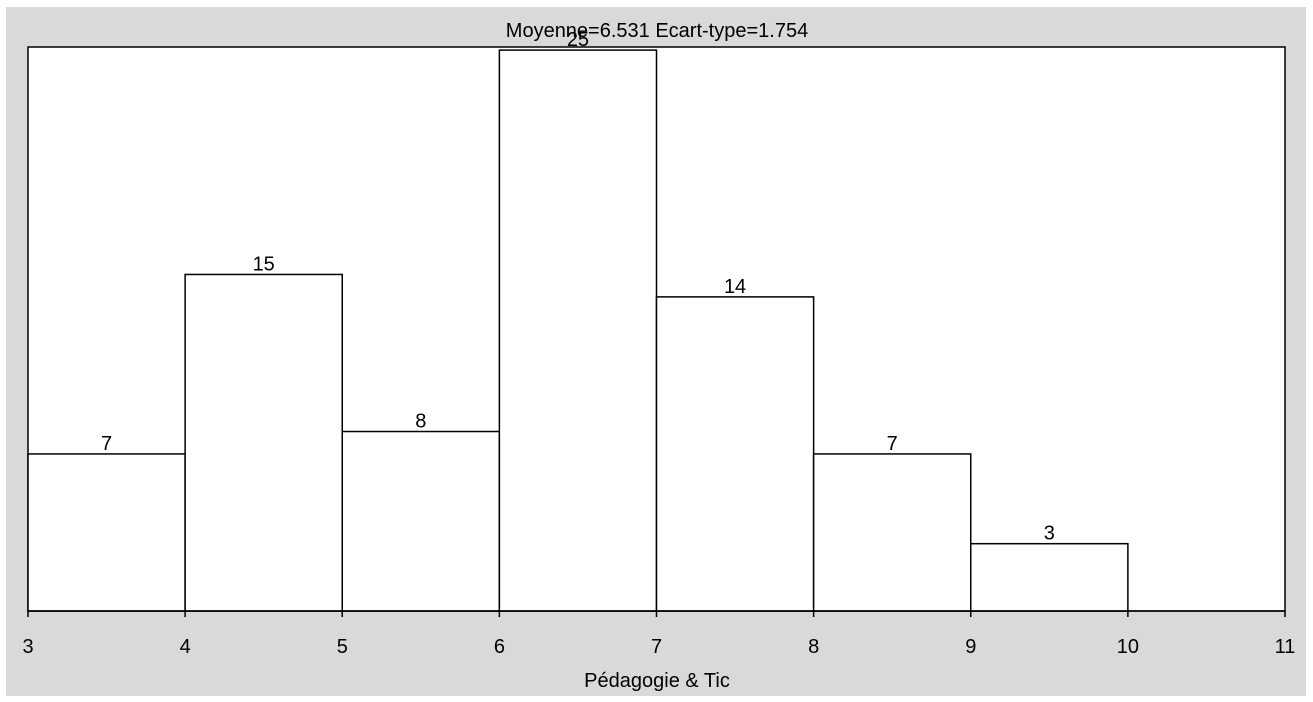  What do you see at coordinates (1285, 647) in the screenshot?
I see `x-tick-label: 11` at bounding box center [1285, 647].